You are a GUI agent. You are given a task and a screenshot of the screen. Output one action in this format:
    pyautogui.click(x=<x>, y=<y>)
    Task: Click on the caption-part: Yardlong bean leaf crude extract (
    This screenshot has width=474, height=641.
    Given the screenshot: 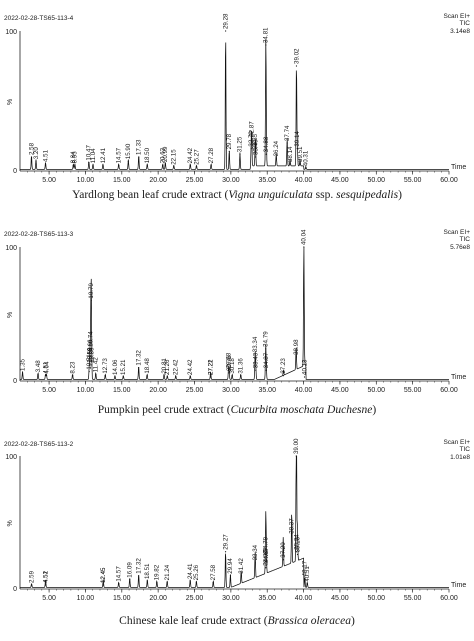 What is the action you would take?
    pyautogui.click(x=150, y=195)
    